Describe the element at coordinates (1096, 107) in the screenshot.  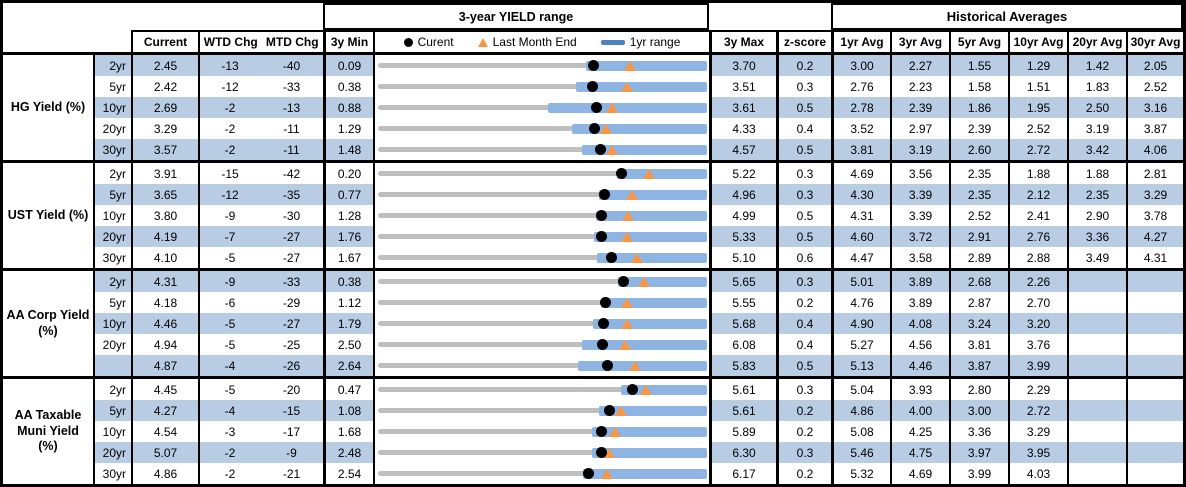
I see `historical-avg-value: 2.50` at that location.